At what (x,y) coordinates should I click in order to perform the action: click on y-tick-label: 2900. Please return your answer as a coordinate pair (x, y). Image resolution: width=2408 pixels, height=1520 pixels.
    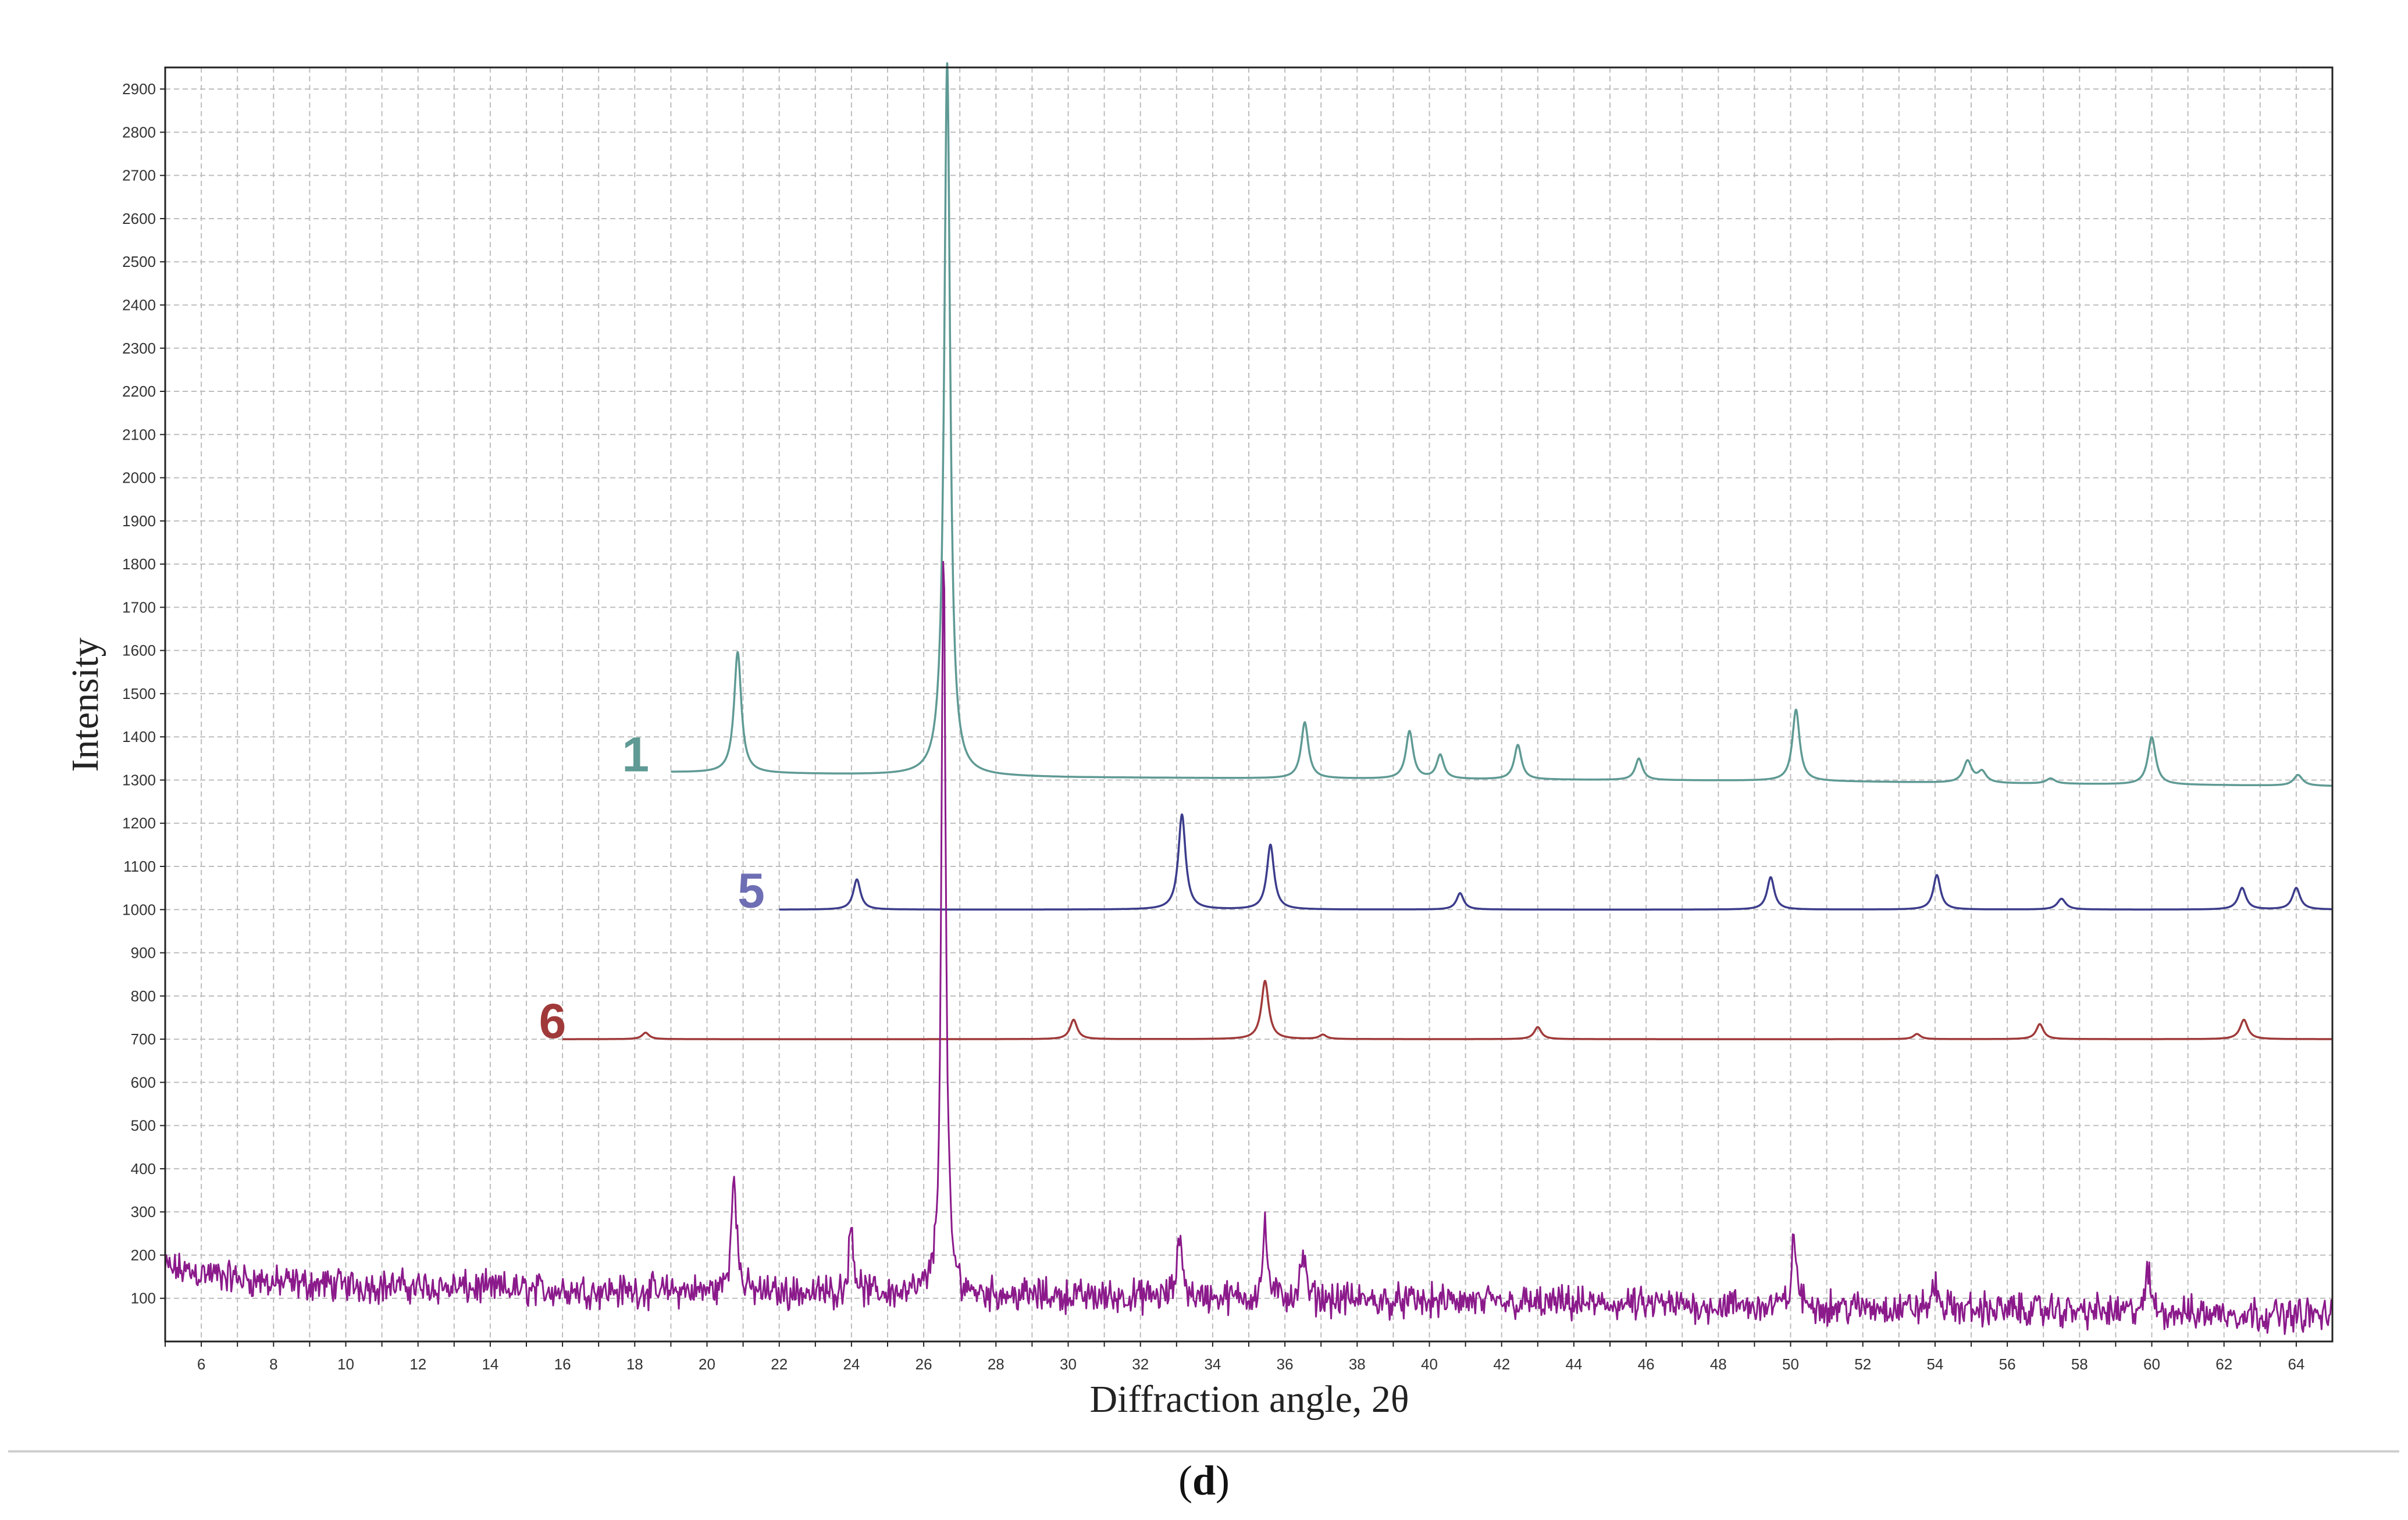
    Looking at the image, I should click on (139, 89).